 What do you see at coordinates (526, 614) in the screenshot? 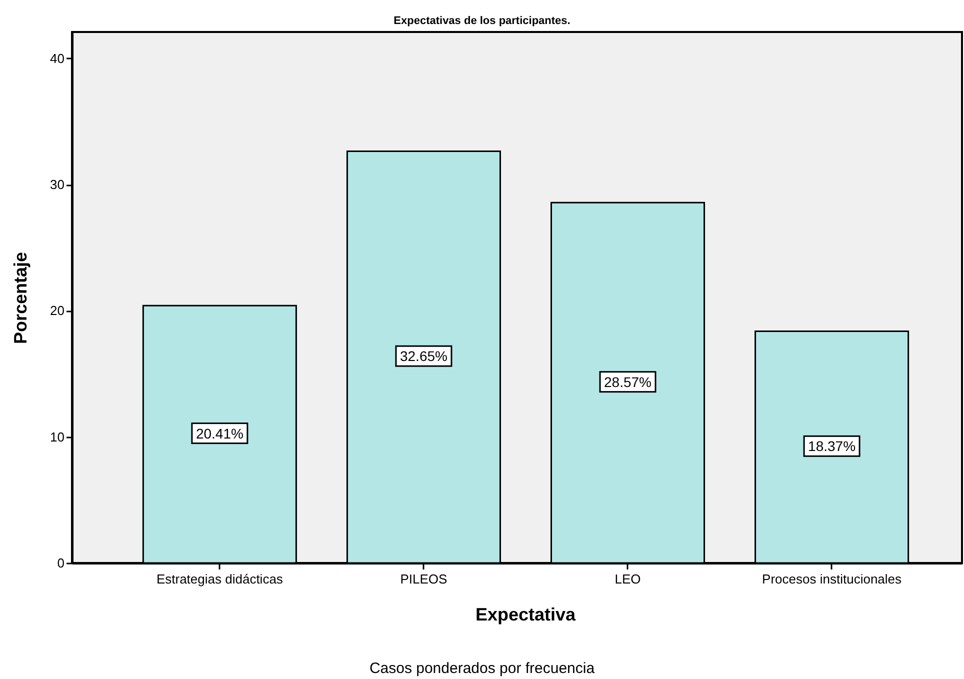
I see `x-axis-title: Expectativa` at bounding box center [526, 614].